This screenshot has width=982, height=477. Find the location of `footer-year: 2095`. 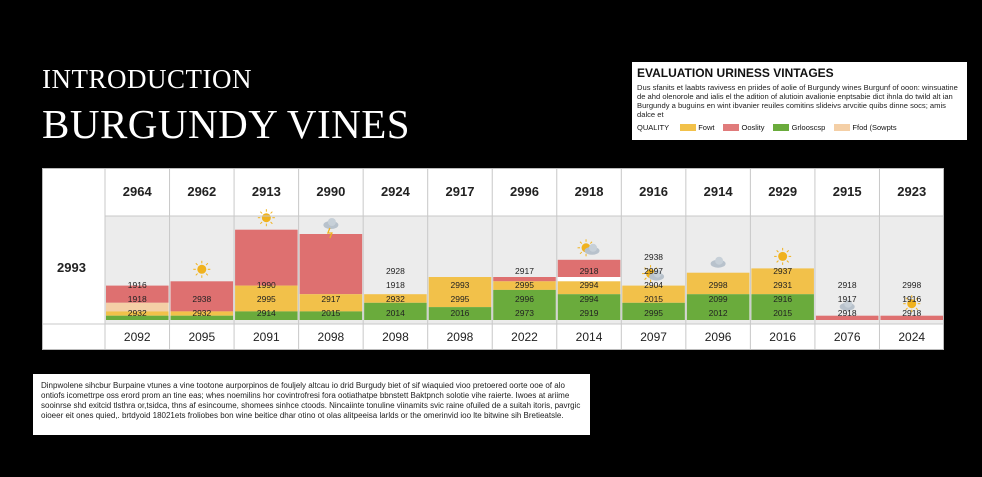

footer-year: 2095 is located at coordinates (201, 337).